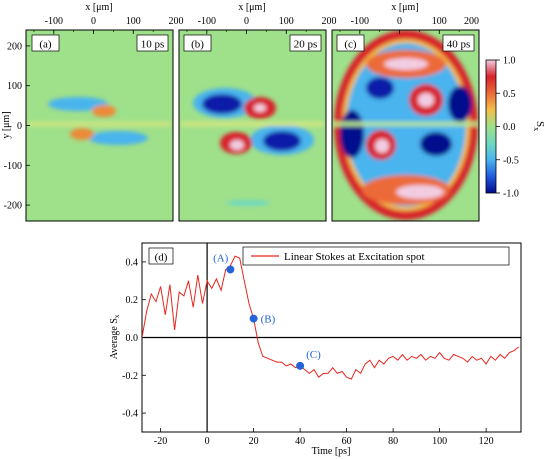 The width and height of the screenshot is (546, 459). What do you see at coordinates (260, 108) in the screenshot?
I see `panel-b-pink-upper` at bounding box center [260, 108].